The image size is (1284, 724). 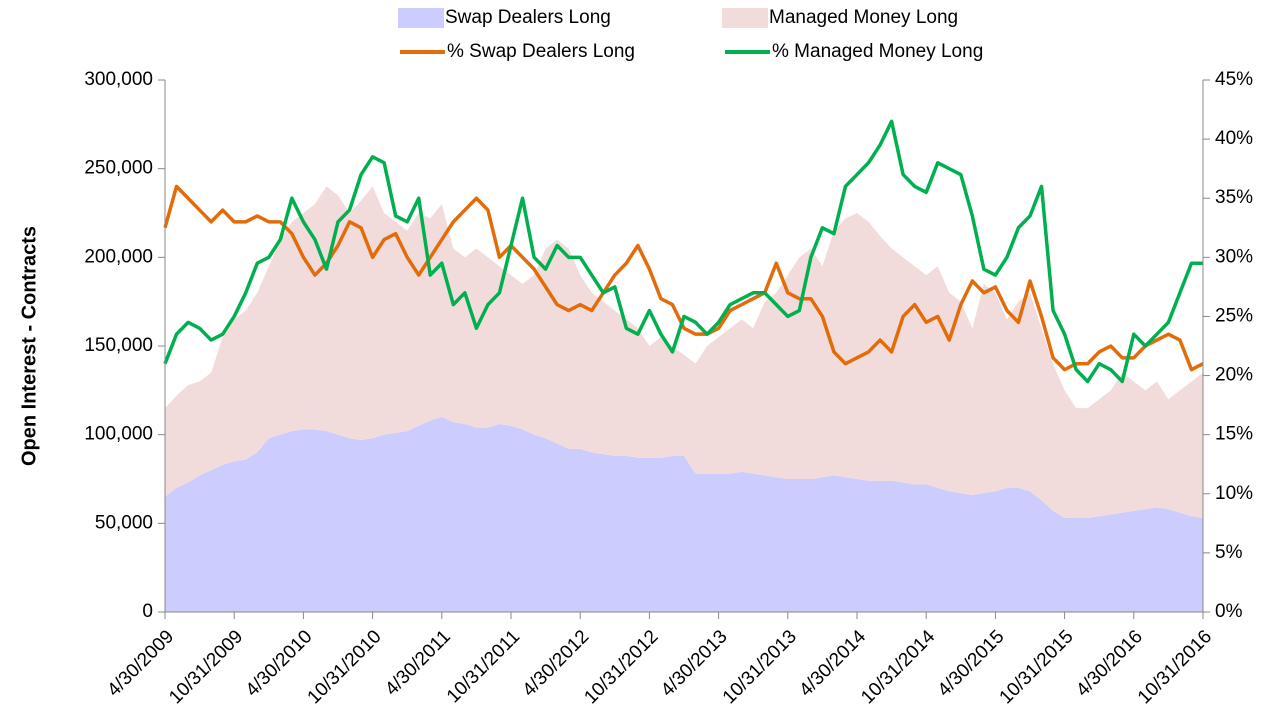 I want to click on y-tick-label: 100,000, so click(x=118, y=434).